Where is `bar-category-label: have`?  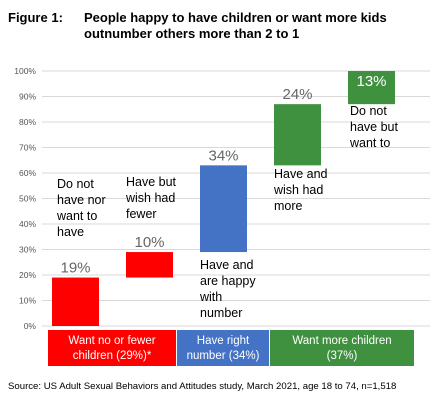 bar-category-label: have is located at coordinates (70, 232).